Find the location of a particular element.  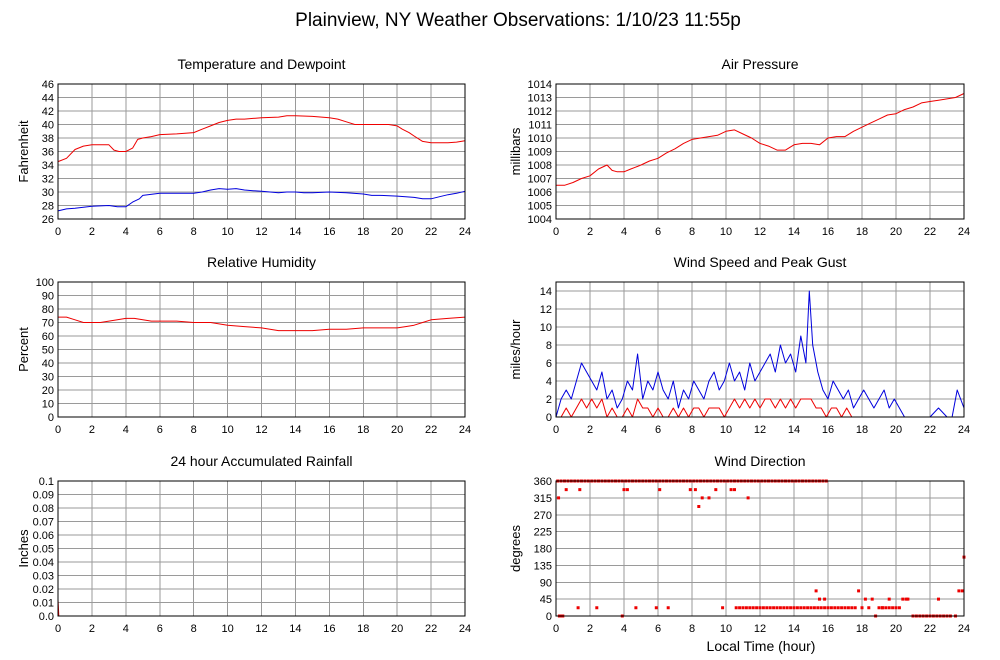

y-tick-label: 180 is located at coordinates (543, 550).